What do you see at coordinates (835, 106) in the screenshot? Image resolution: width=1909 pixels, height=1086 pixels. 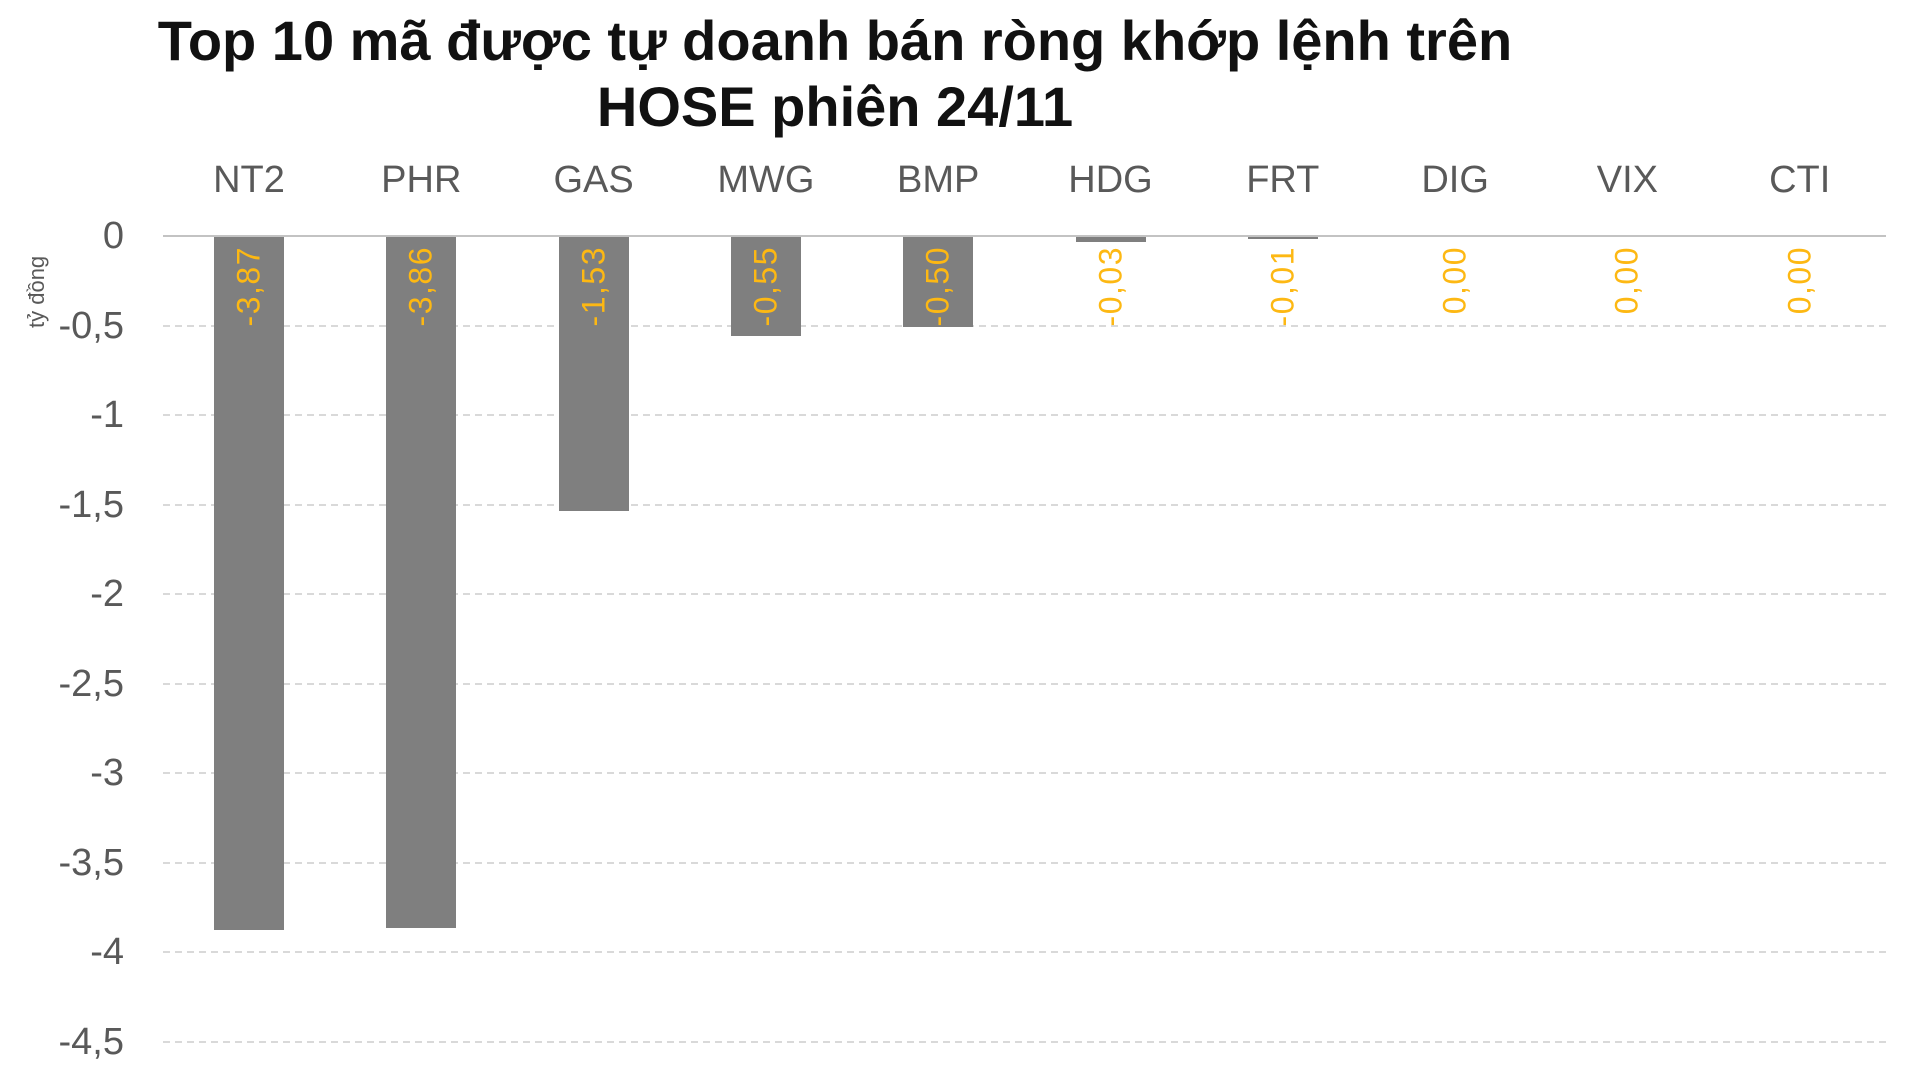 I see `chart-title-line2: HOSE phiên 24/11` at bounding box center [835, 106].